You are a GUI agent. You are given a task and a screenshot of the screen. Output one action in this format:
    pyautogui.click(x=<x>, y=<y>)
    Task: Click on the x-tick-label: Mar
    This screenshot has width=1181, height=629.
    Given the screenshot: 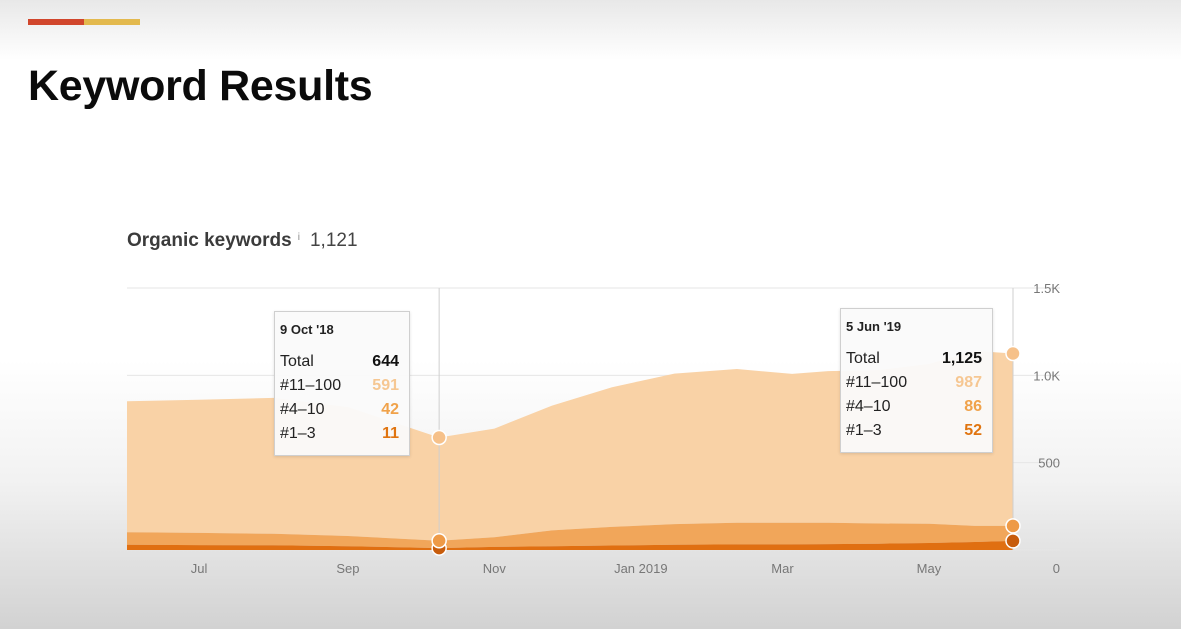 What is the action you would take?
    pyautogui.click(x=782, y=568)
    